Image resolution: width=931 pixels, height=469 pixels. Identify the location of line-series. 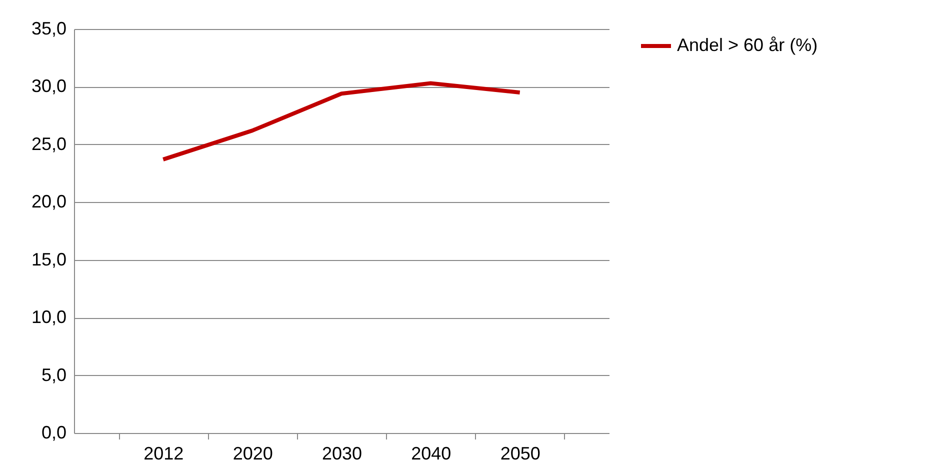
(341, 121).